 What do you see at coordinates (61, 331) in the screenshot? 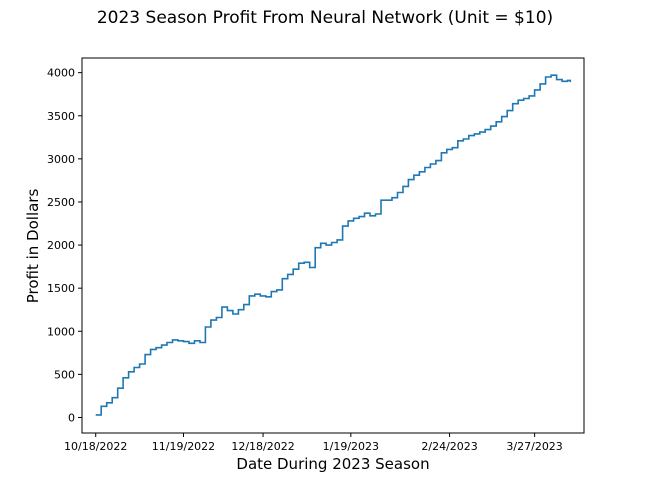
I see `y-tick-label: 1000` at bounding box center [61, 331].